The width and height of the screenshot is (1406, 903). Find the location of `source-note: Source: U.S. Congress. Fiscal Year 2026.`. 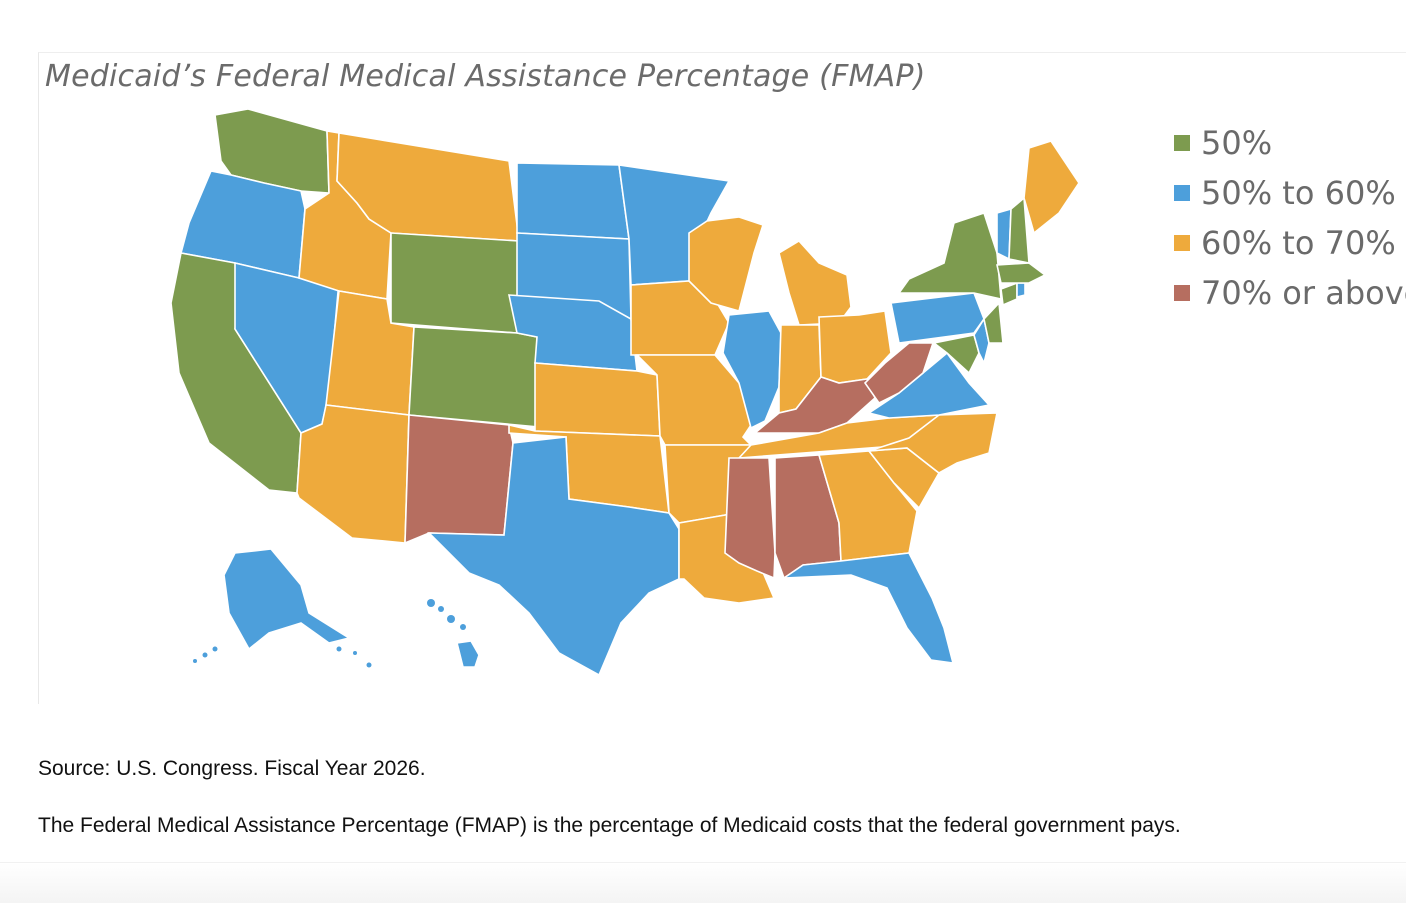

source-note: Source: U.S. Congress. Fiscal Year 2026. is located at coordinates (232, 768).